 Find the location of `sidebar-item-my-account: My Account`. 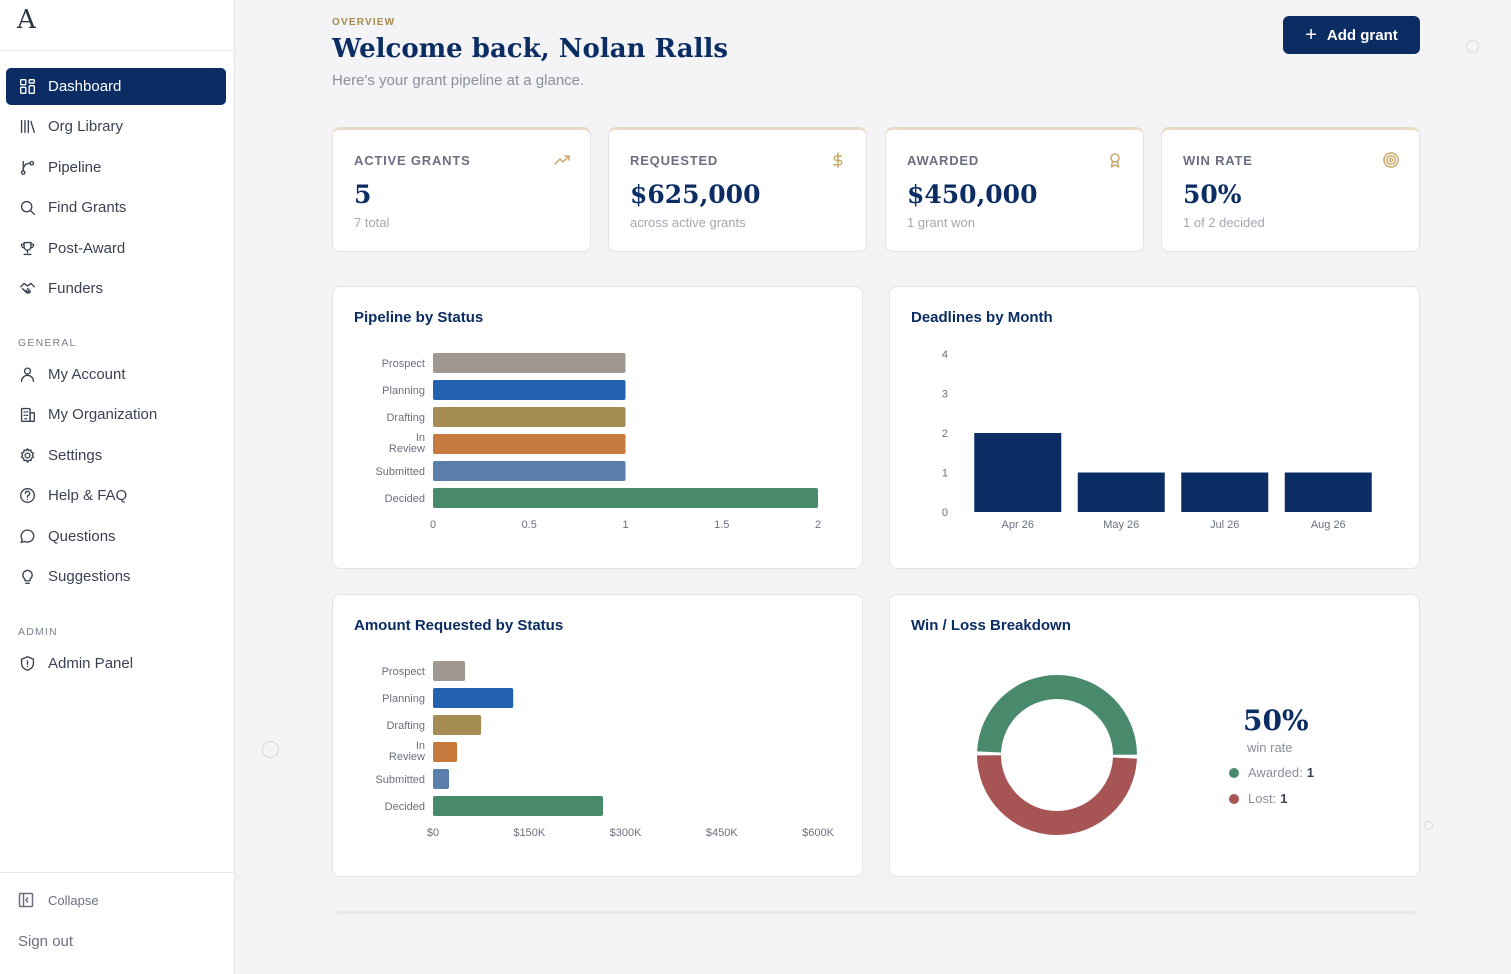

sidebar-item-my-account: My Account is located at coordinates (116, 374).